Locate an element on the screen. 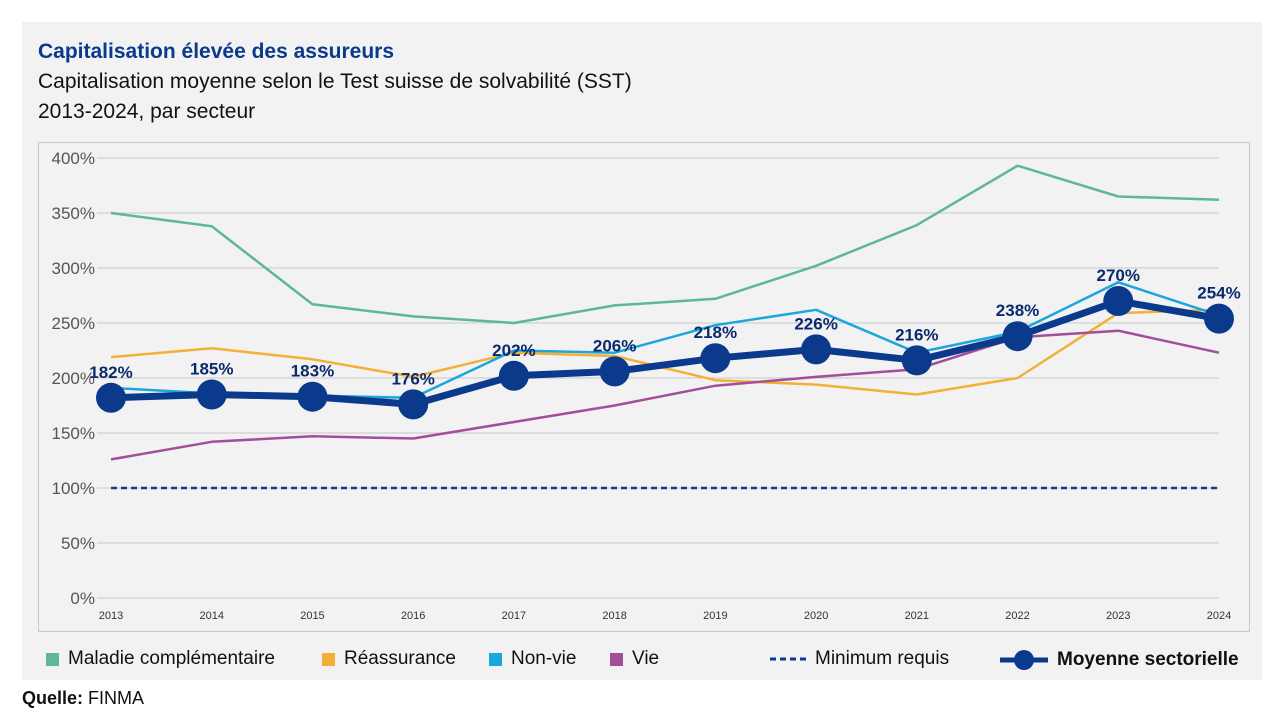 The height and width of the screenshot is (720, 1280). legend-item-moyenne: Moyenne sectorielle is located at coordinates (1119, 660).